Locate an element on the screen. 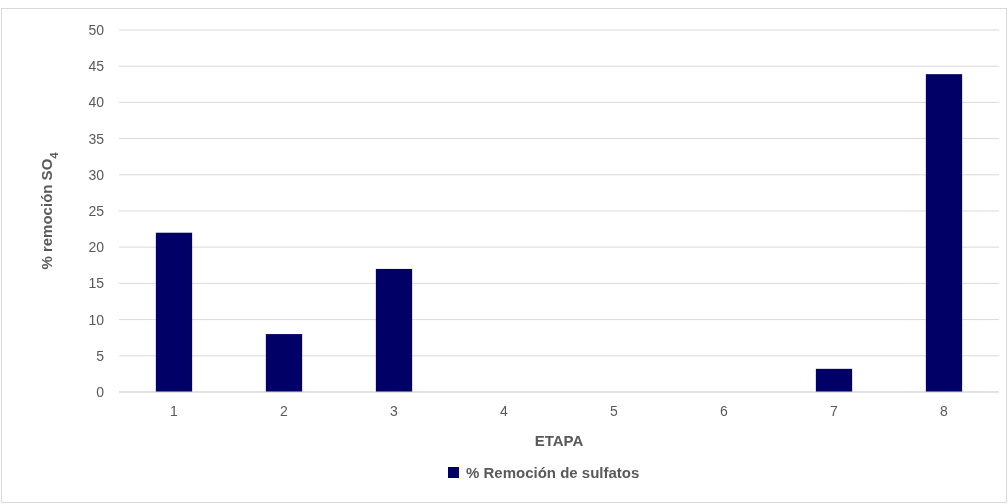 The width and height of the screenshot is (1008, 504). y-tick-label: 40 is located at coordinates (96, 102).